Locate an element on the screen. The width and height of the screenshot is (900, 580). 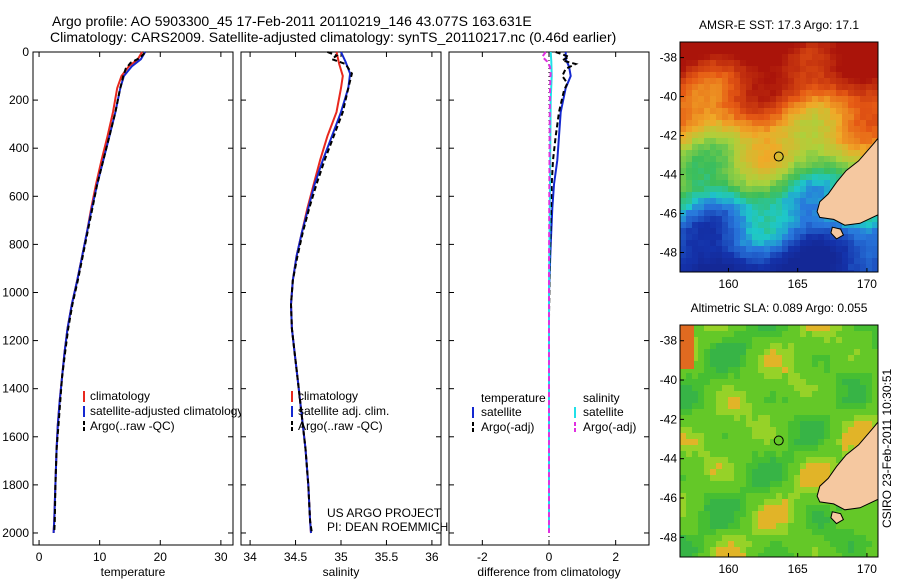
y-tick-label: 1200 is located at coordinates (15, 341).